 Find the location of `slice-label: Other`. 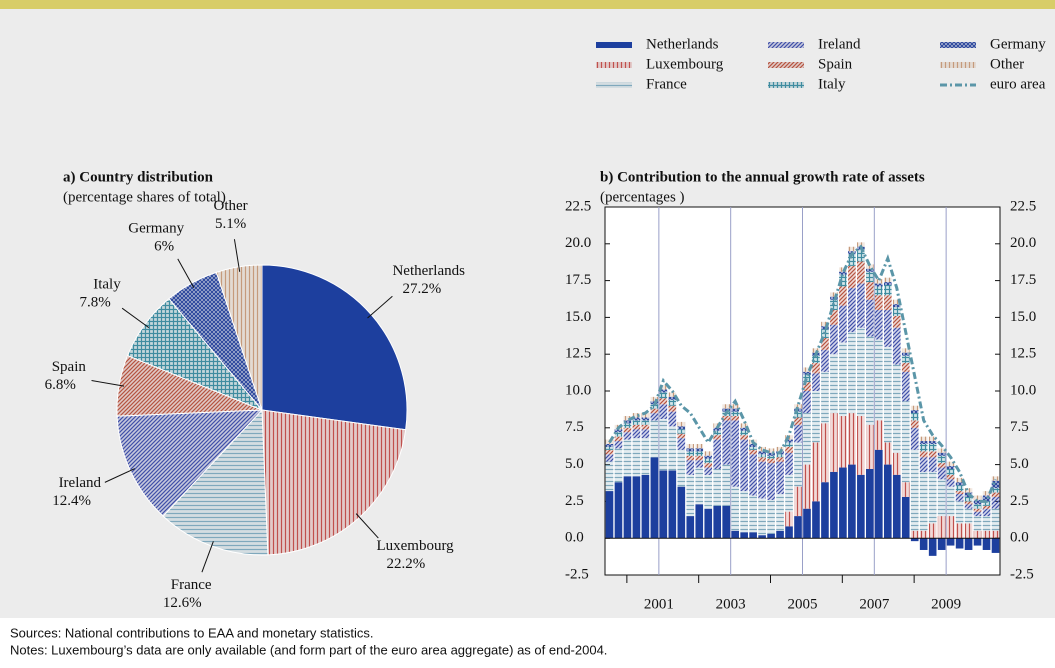

slice-label: Other is located at coordinates (231, 206).